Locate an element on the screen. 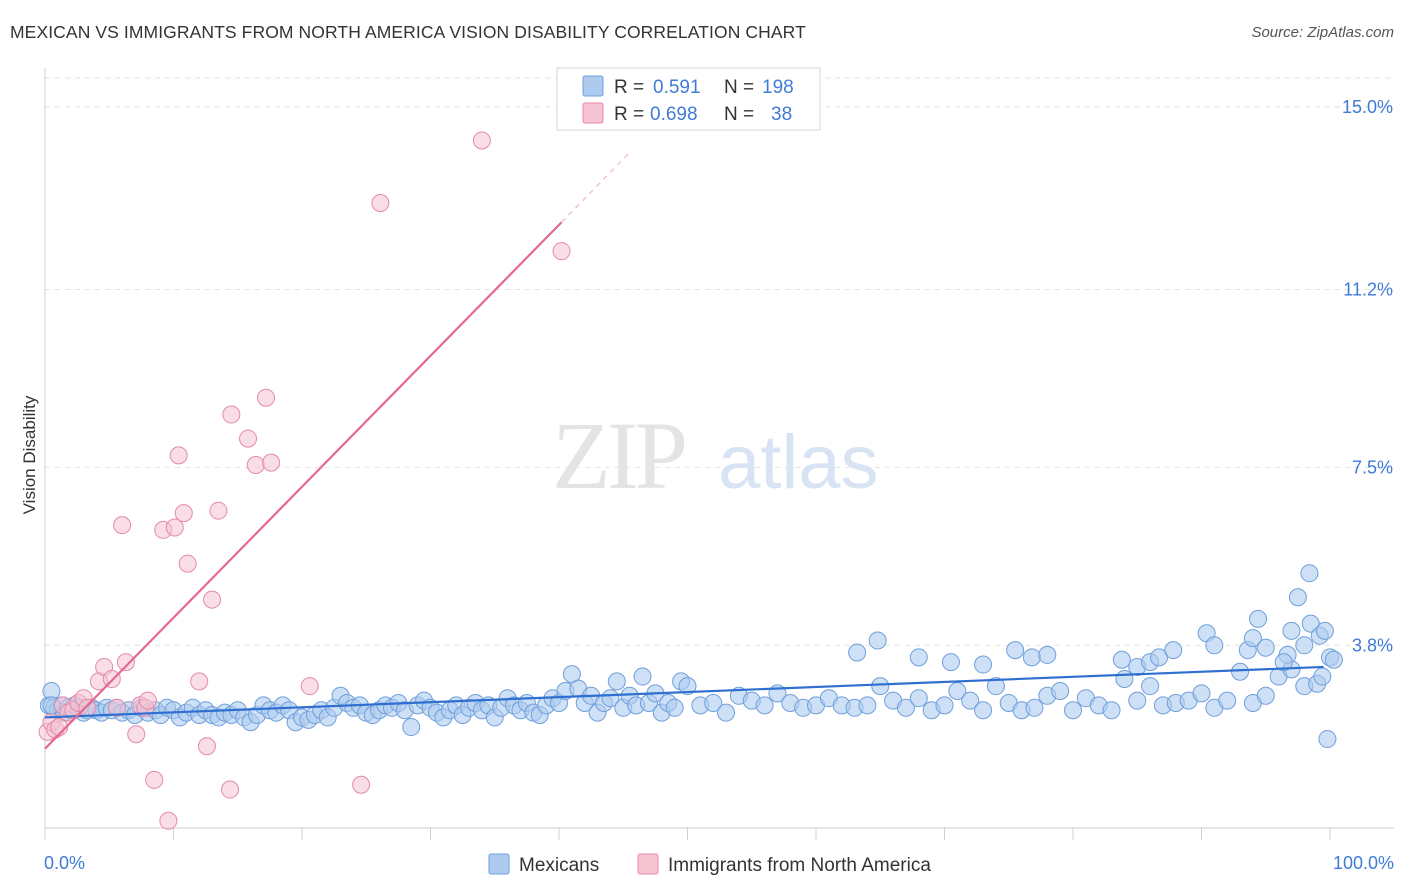 The height and width of the screenshot is (892, 1406). stats-n-label-2: N = is located at coordinates (739, 114).